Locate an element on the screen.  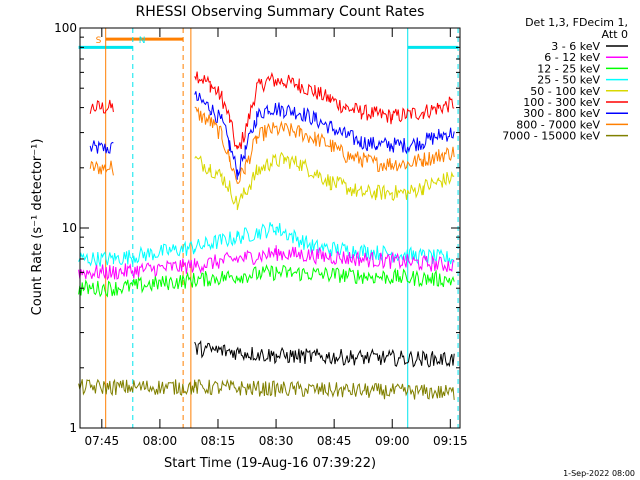
x-tick-label: 08:15 is located at coordinates (218, 441).